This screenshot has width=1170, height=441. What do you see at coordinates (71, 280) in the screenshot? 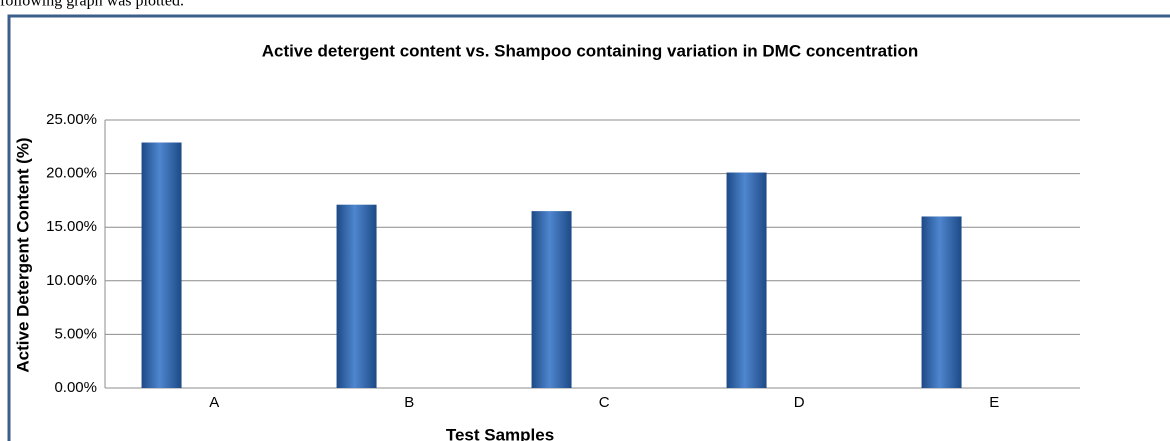
I see `y-tick-label: 10.00%` at bounding box center [71, 280].